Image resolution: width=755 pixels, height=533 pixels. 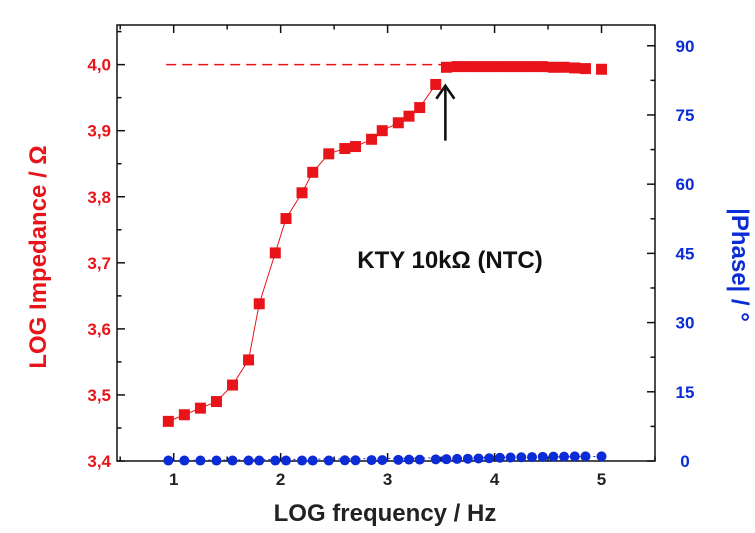 I want to click on y-left-tick-label: 3,6, so click(x=99, y=329).